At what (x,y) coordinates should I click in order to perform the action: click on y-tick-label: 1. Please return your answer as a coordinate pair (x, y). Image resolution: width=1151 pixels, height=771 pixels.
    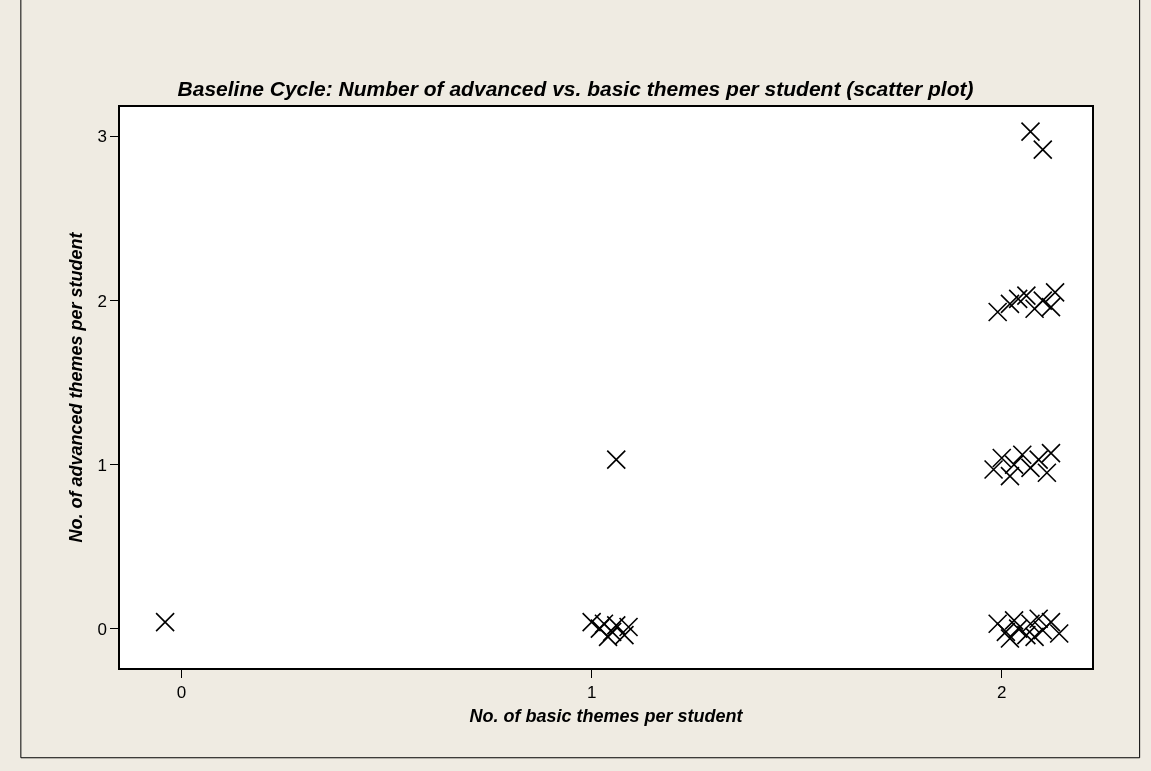
    Looking at the image, I should click on (102, 465).